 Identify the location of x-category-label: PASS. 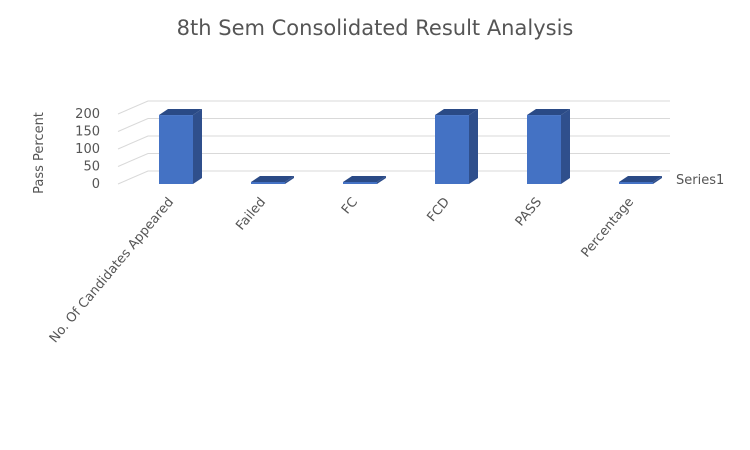
(529, 212).